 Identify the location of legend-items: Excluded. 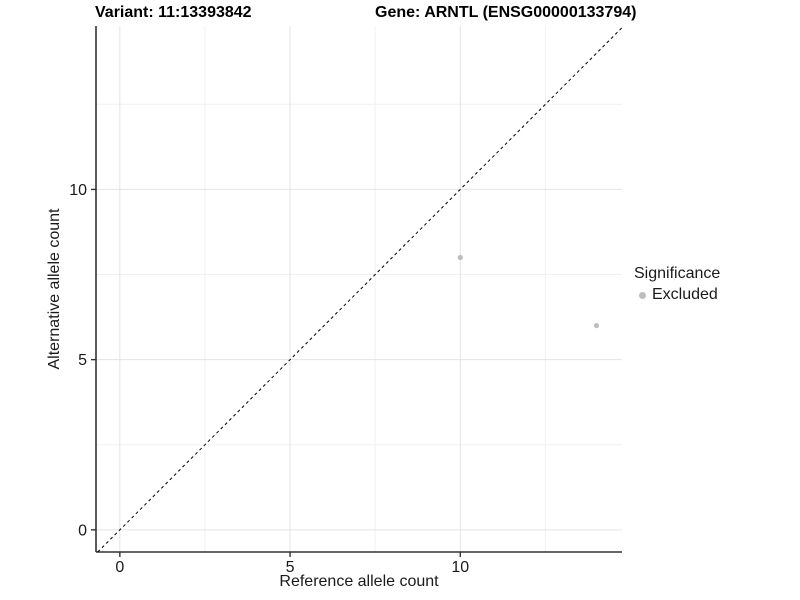
(677, 295).